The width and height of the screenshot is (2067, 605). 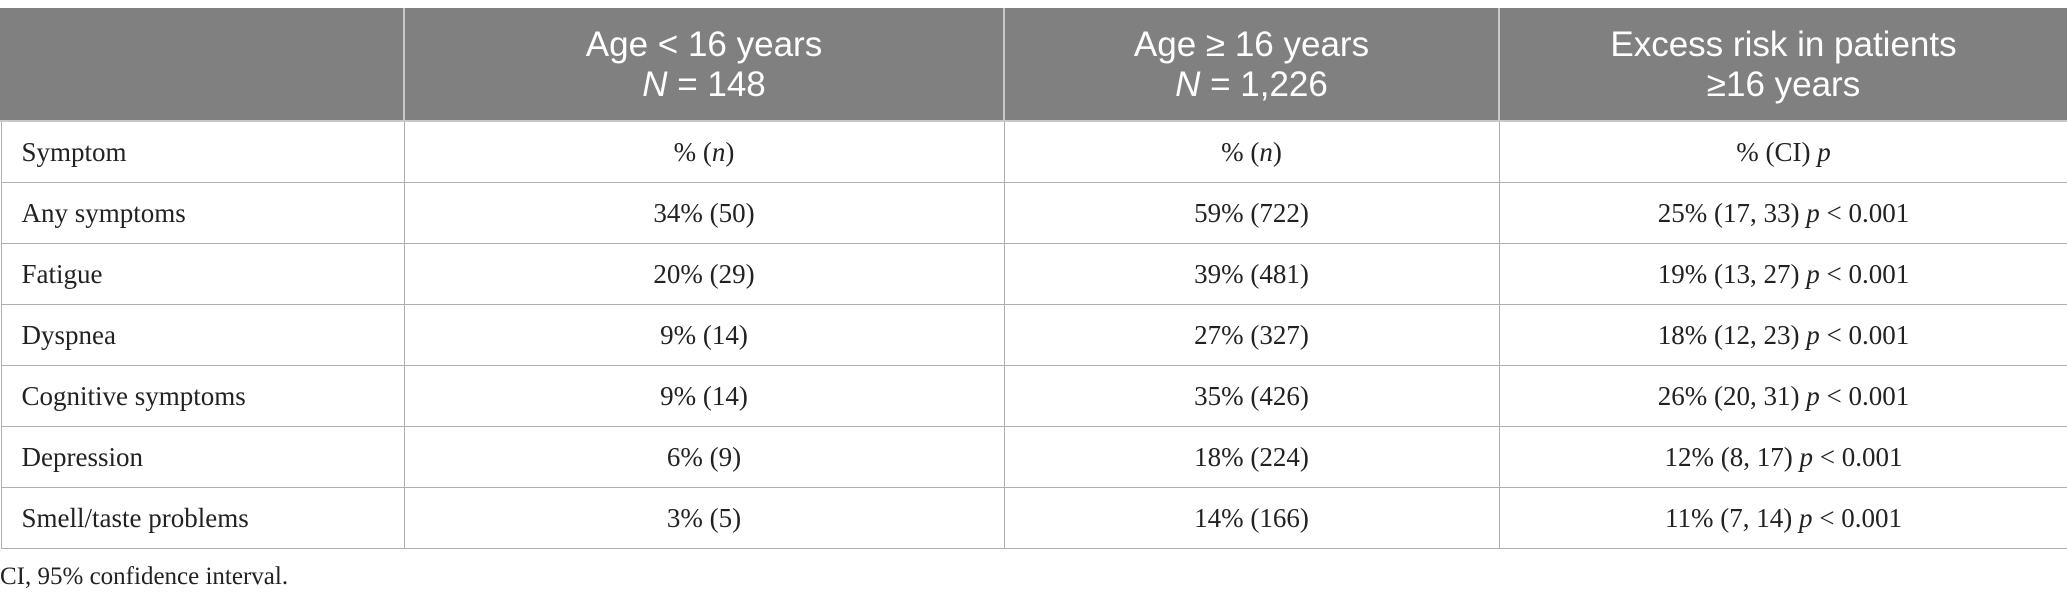 I want to click on subheader-excess-risk: % (CI) p, so click(x=1782, y=151).